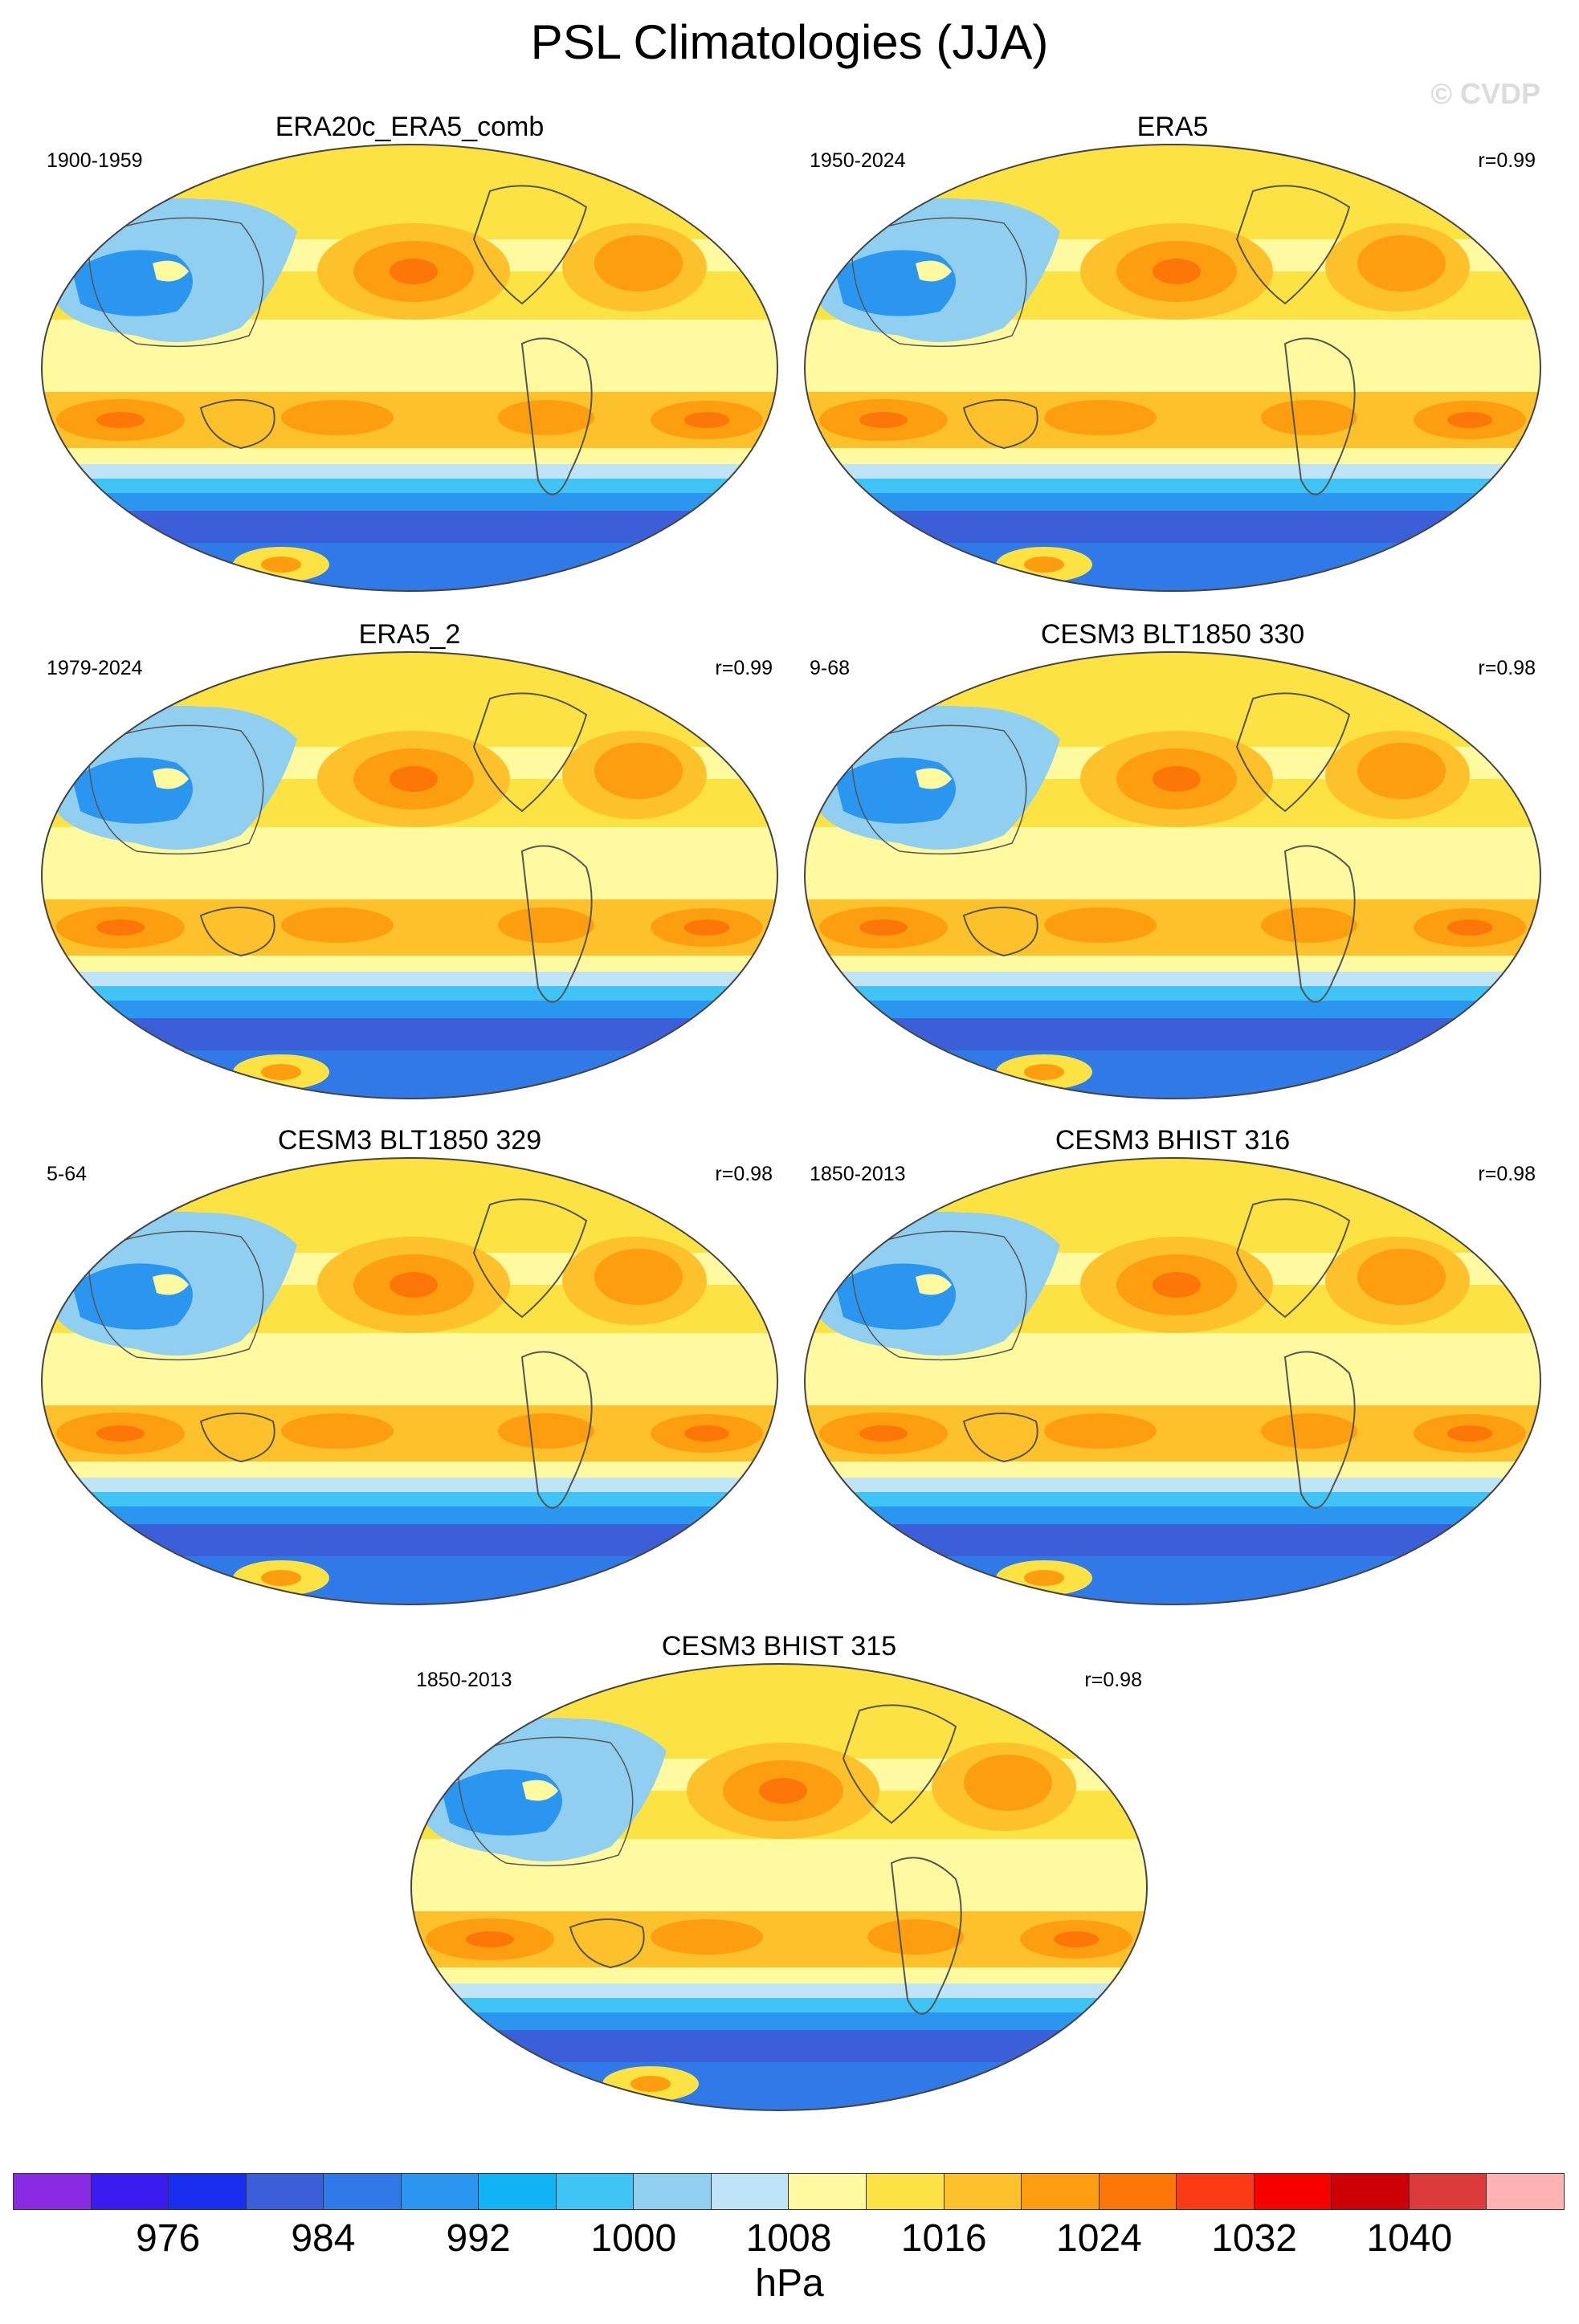 This screenshot has height=2324, width=1579. Describe the element at coordinates (789, 2284) in the screenshot. I see `colorbar-unit: hPa` at that location.